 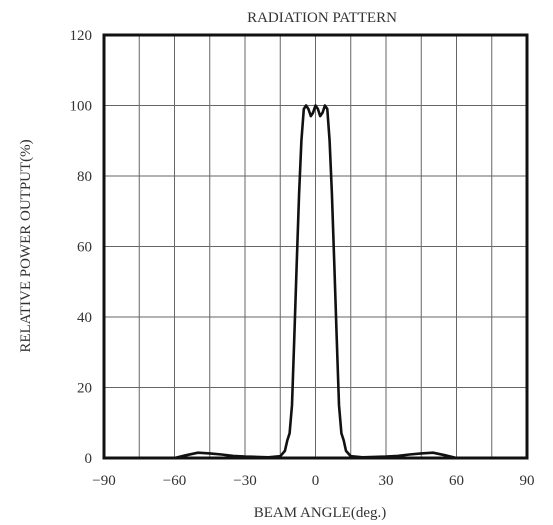 What do you see at coordinates (244, 481) in the screenshot?
I see `x-tick-label: −30` at bounding box center [244, 481].